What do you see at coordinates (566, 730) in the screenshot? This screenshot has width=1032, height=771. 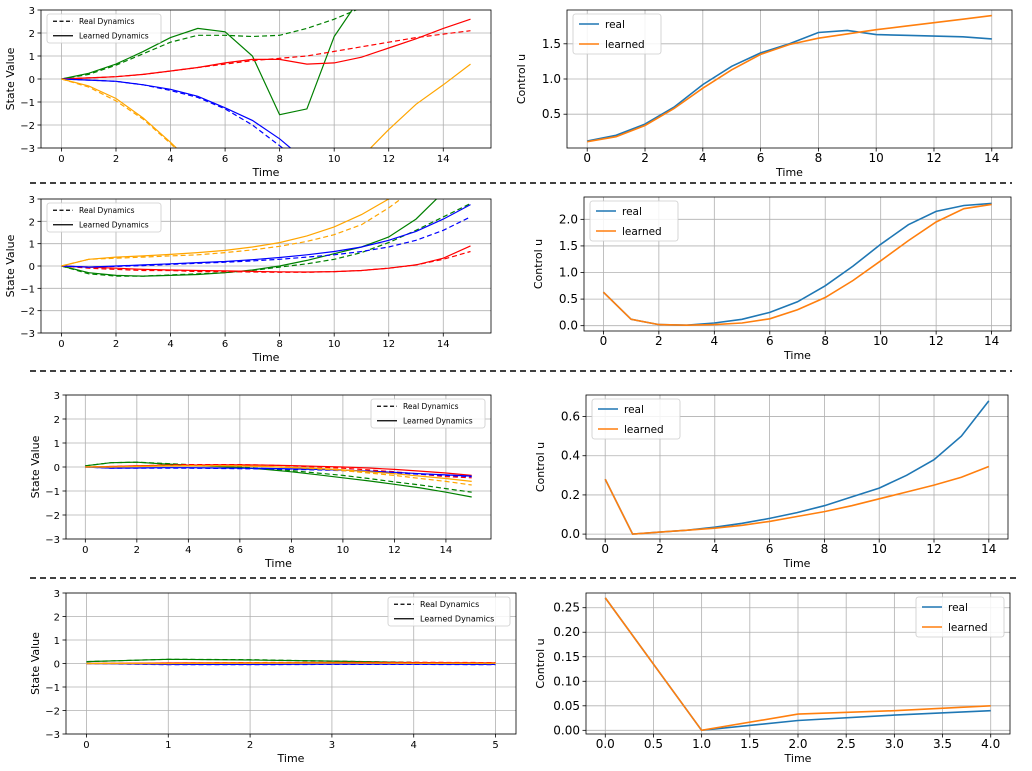 I see `y-tick-label: 0.00` at bounding box center [566, 730].